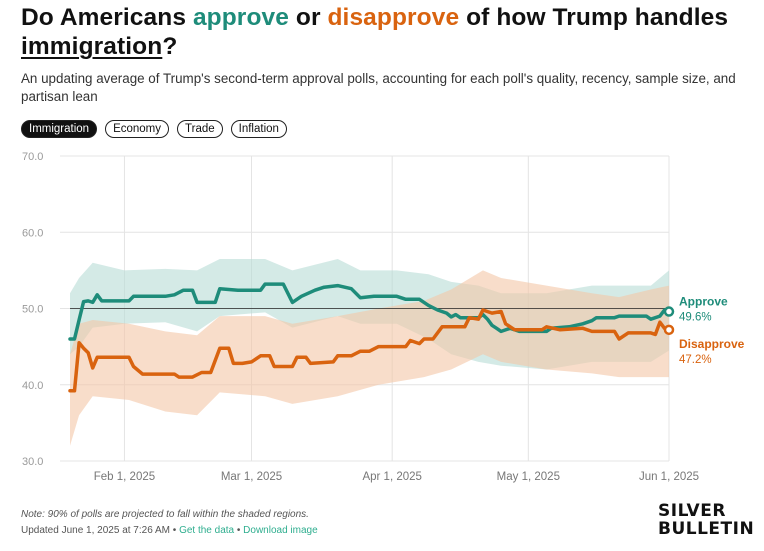  What do you see at coordinates (32, 386) in the screenshot?
I see `y-tick-label: 40.0` at bounding box center [32, 386].